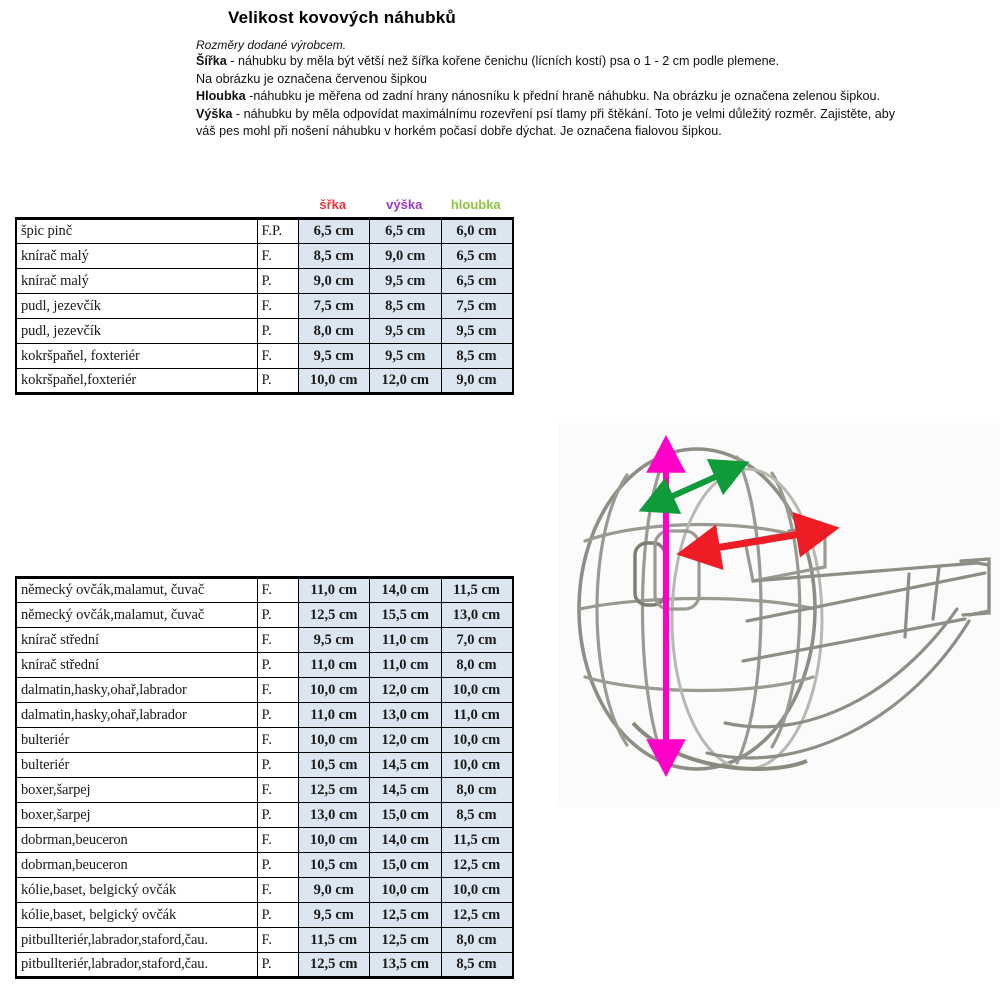 Image resolution: width=1000 pixels, height=1000 pixels. Describe the element at coordinates (136, 306) in the screenshot. I see `cell-breed: pudl, jezevčík` at that location.